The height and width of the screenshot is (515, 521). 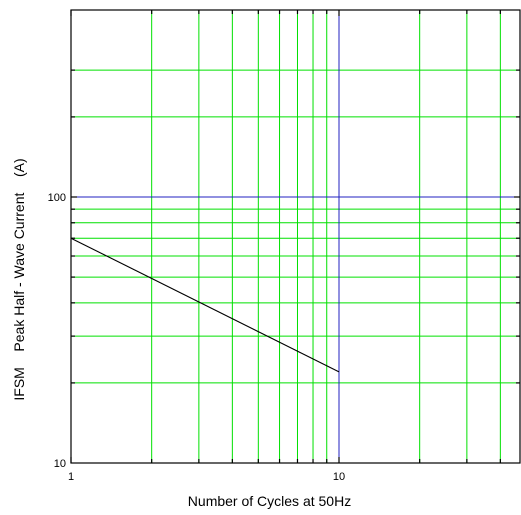 I want to click on y-axis-title: IFSM Peak Half - Wave Current (A), so click(x=19, y=279).